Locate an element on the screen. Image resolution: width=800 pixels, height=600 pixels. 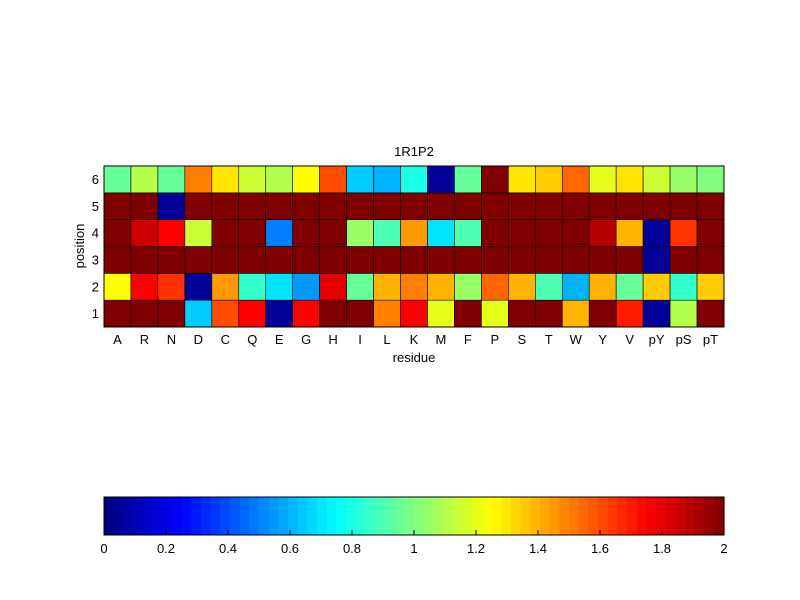
x-tick-label: pS is located at coordinates (684, 339).